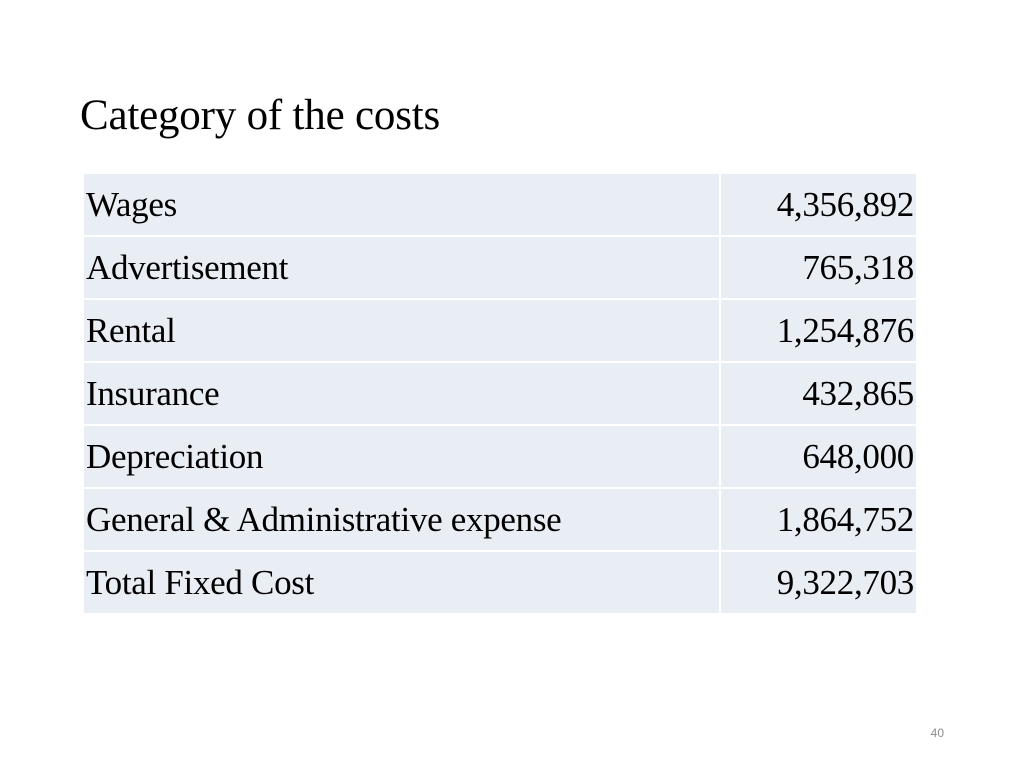  I want to click on cost-amount: 4,356,892, so click(818, 205).